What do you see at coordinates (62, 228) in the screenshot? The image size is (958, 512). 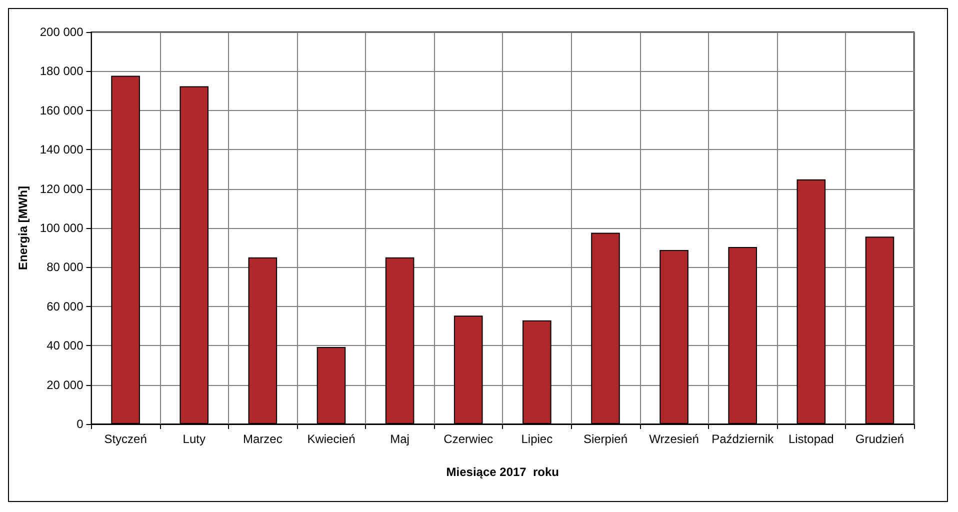 I see `y-tick-label: 100 000` at bounding box center [62, 228].